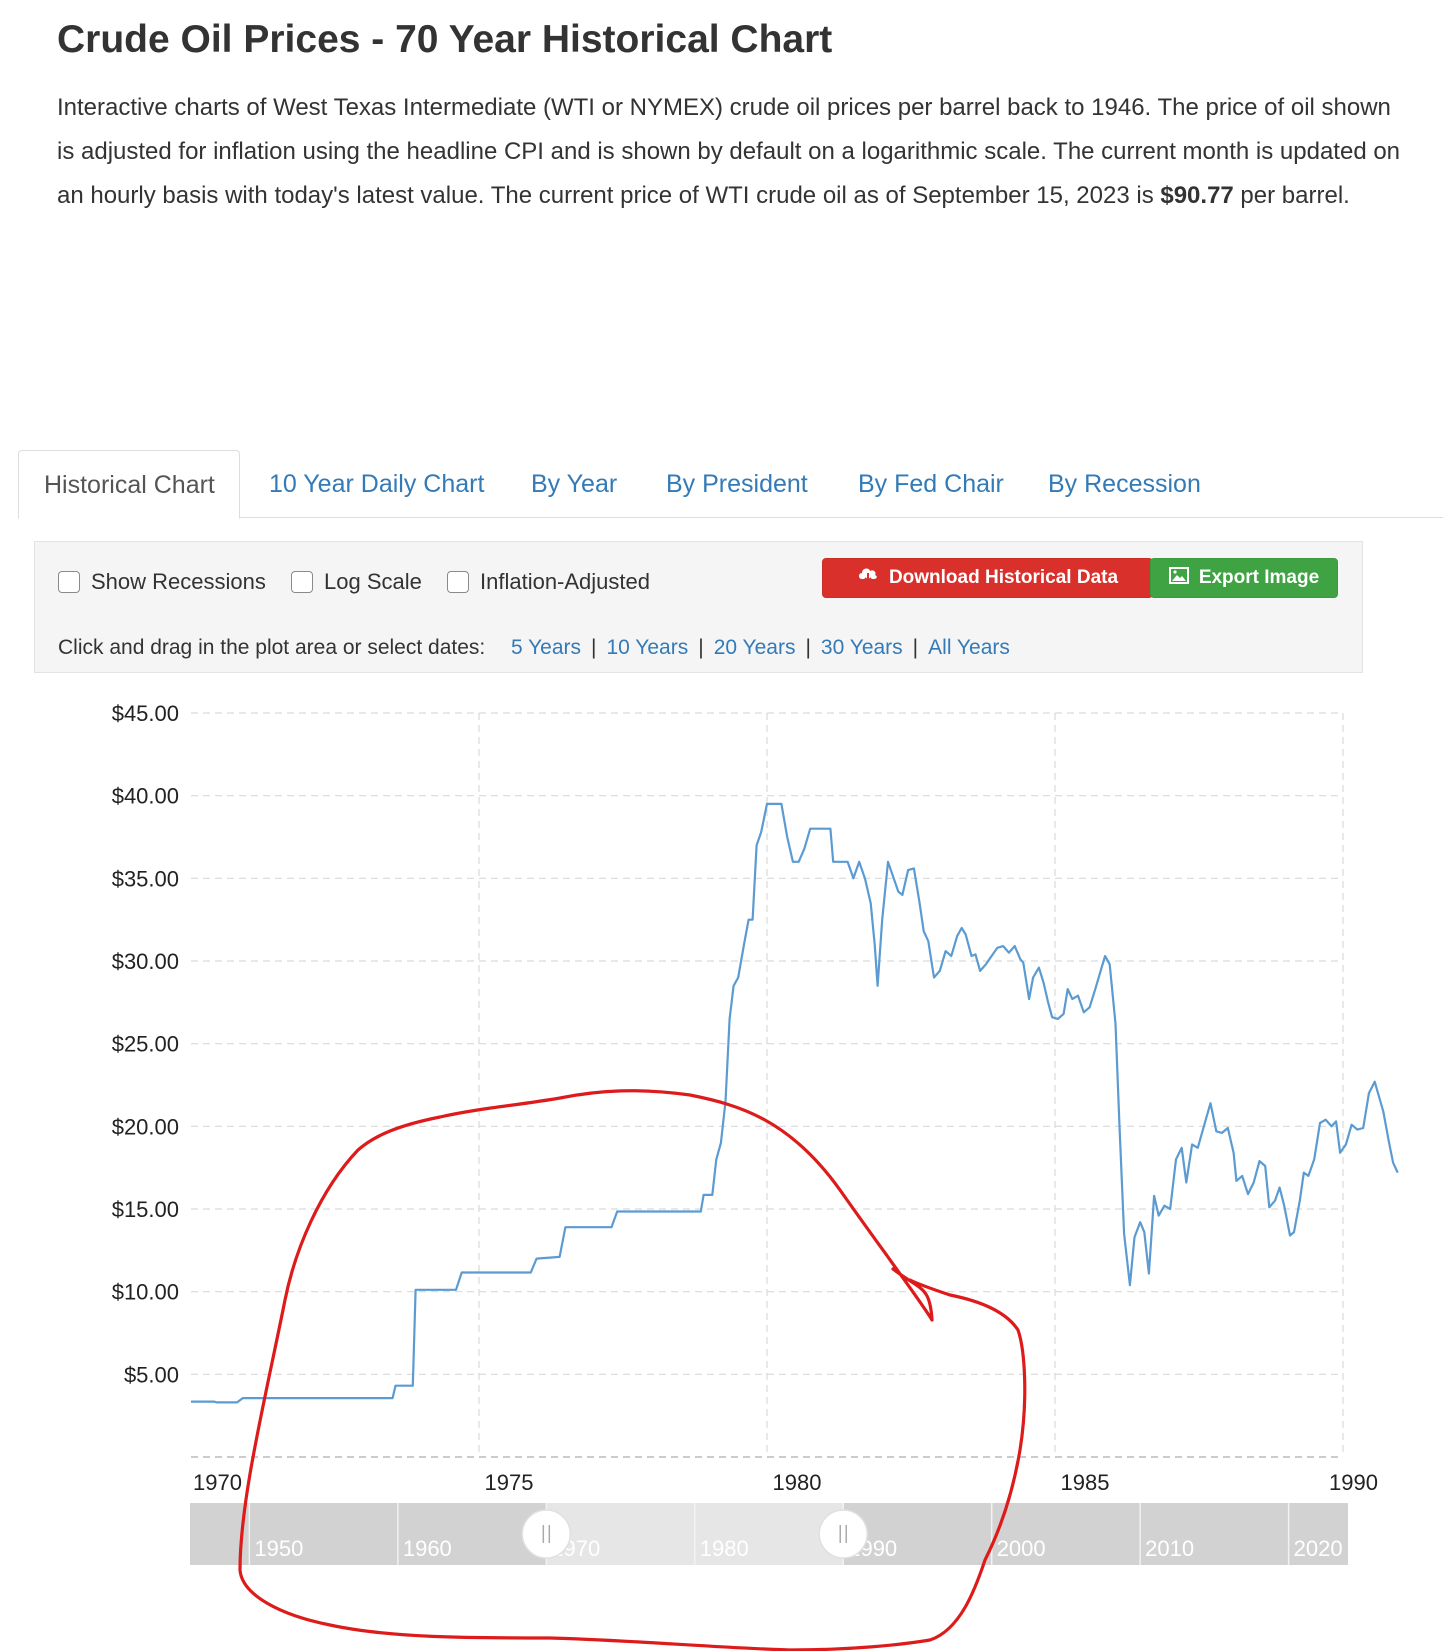 The height and width of the screenshot is (1651, 1443). What do you see at coordinates (868, 578) in the screenshot?
I see `cloud-download-icon` at bounding box center [868, 578].